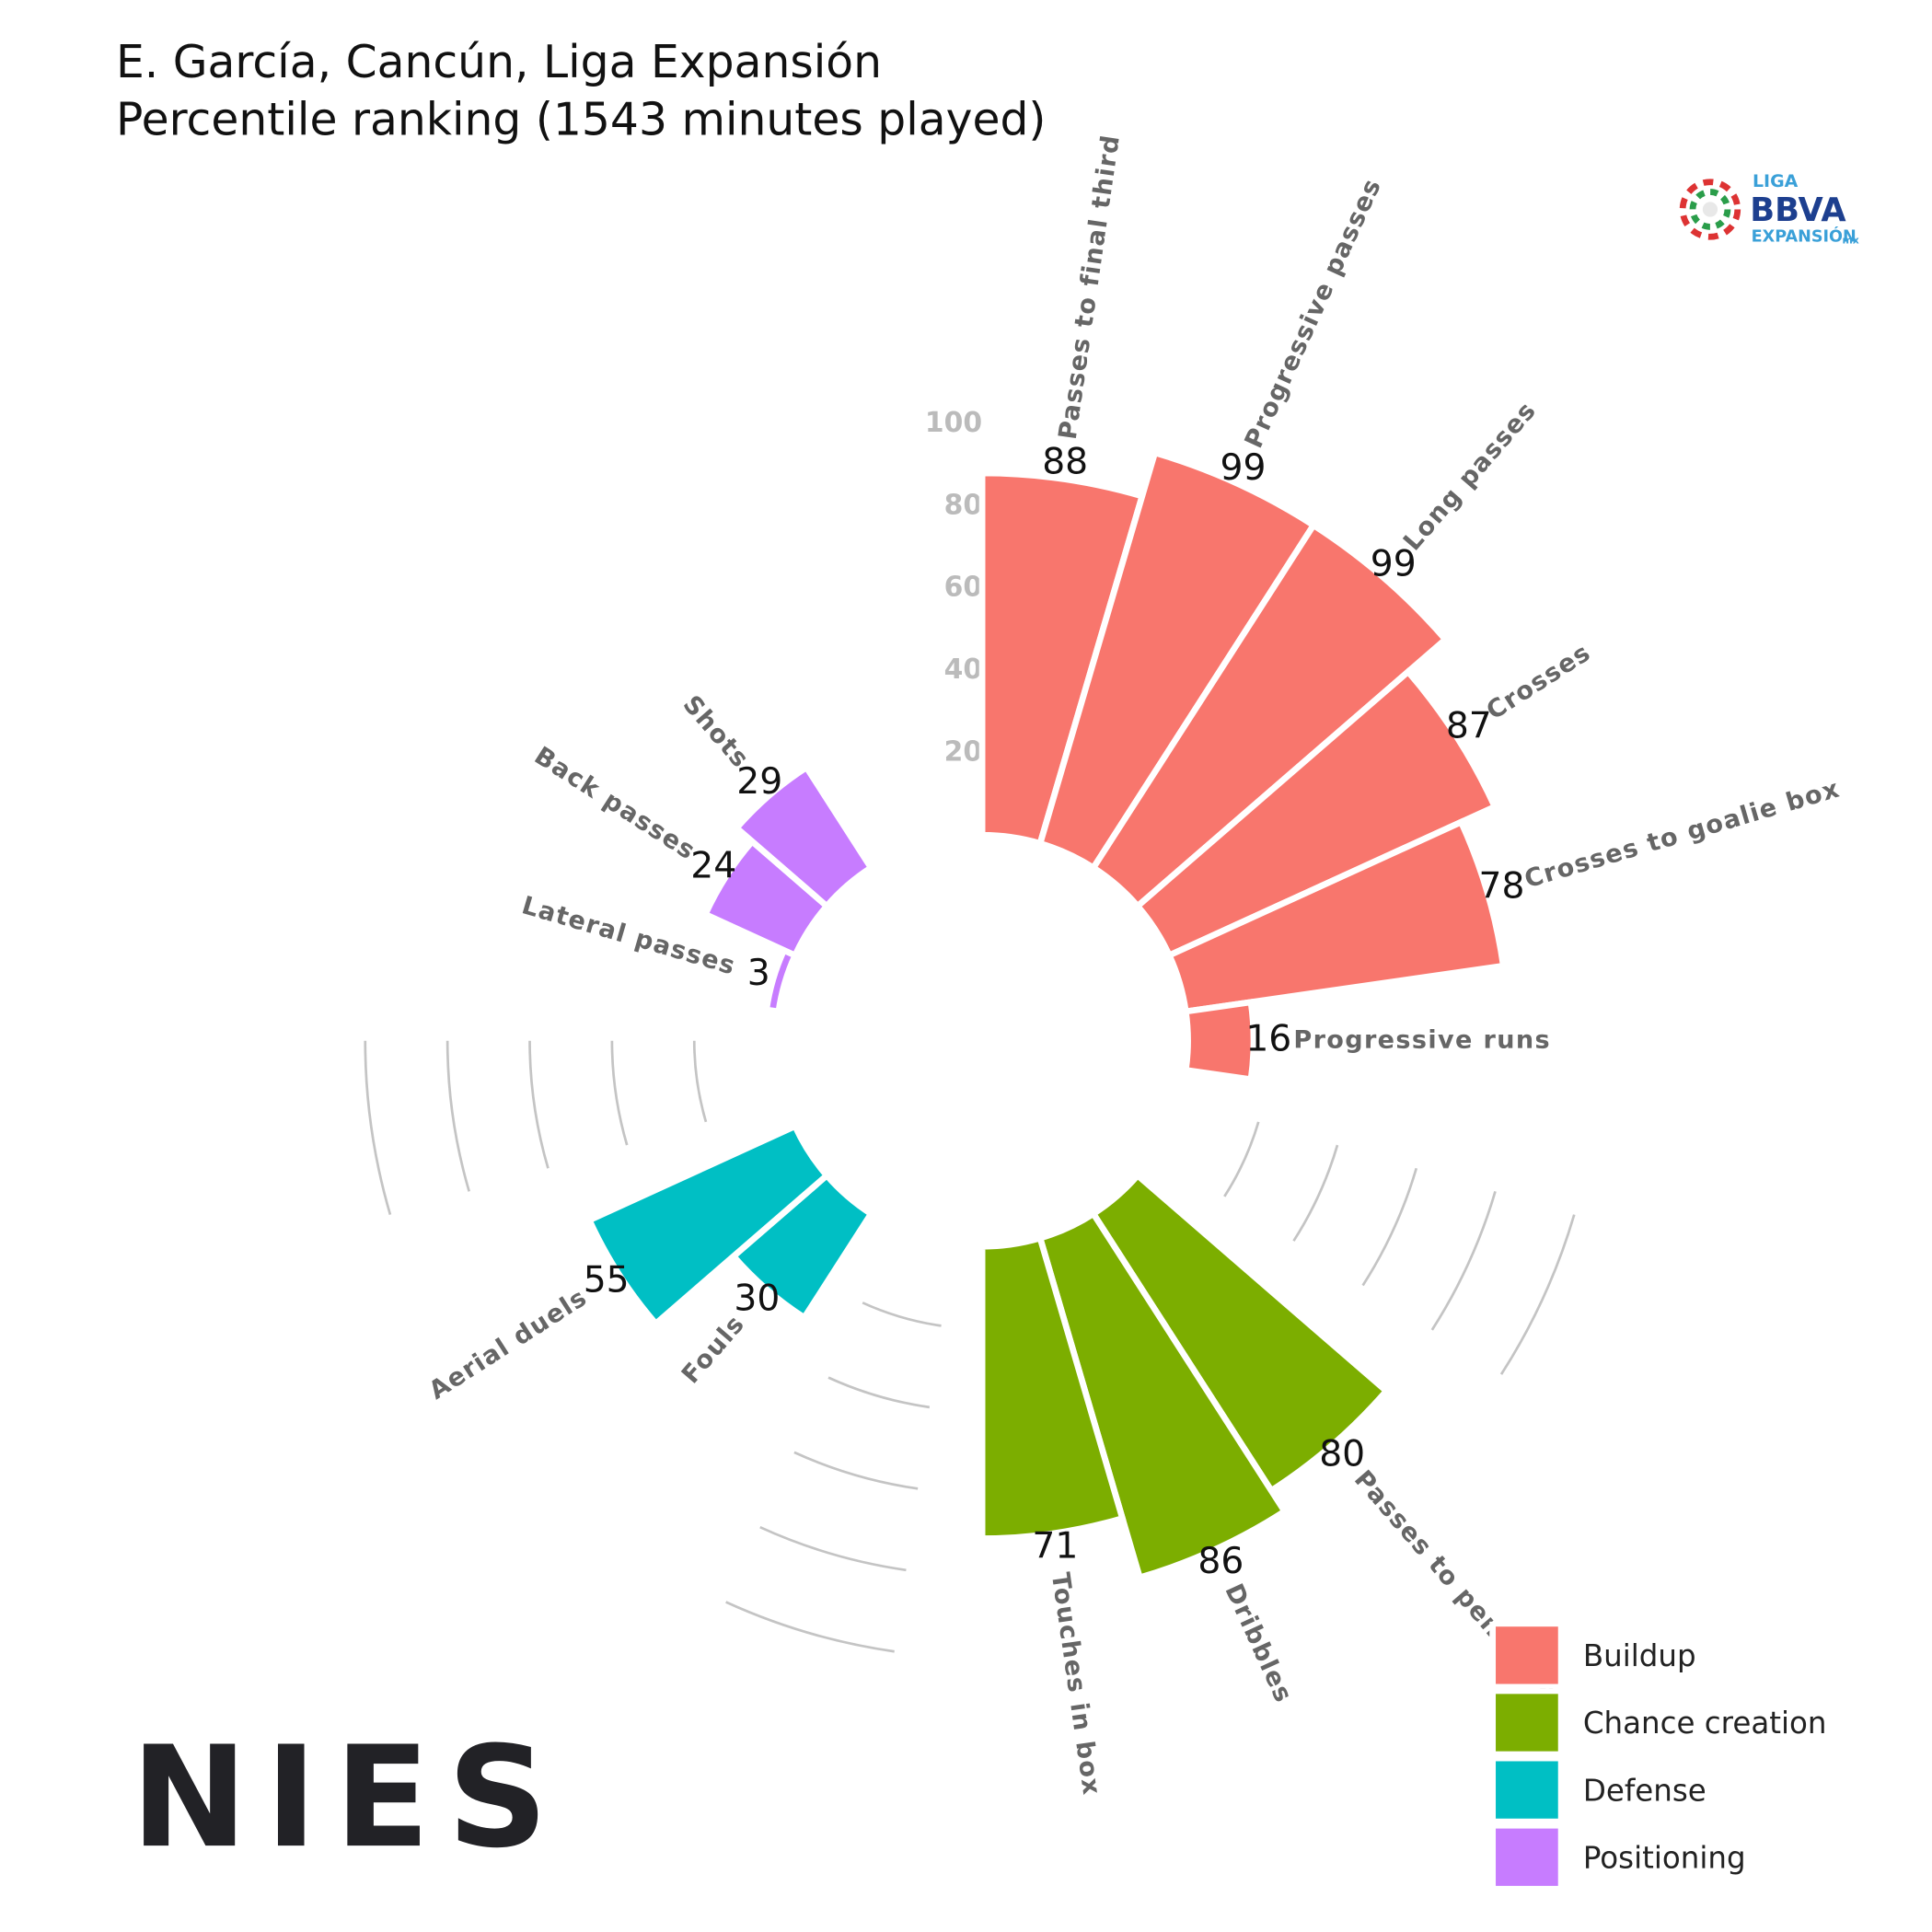 The height and width of the screenshot is (1932, 1932). I want to click on value-label: 29, so click(759, 782).